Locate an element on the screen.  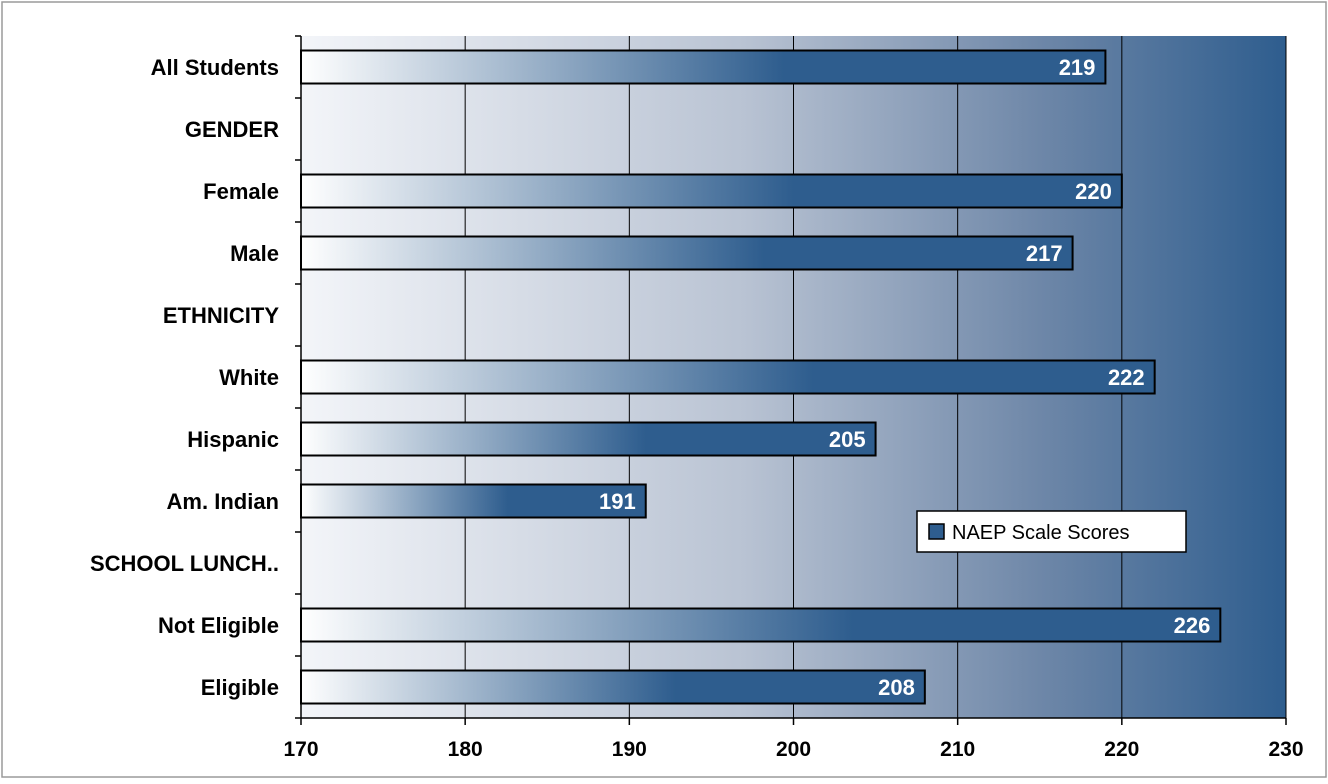
category-label: ETHNICITY is located at coordinates (221, 315).